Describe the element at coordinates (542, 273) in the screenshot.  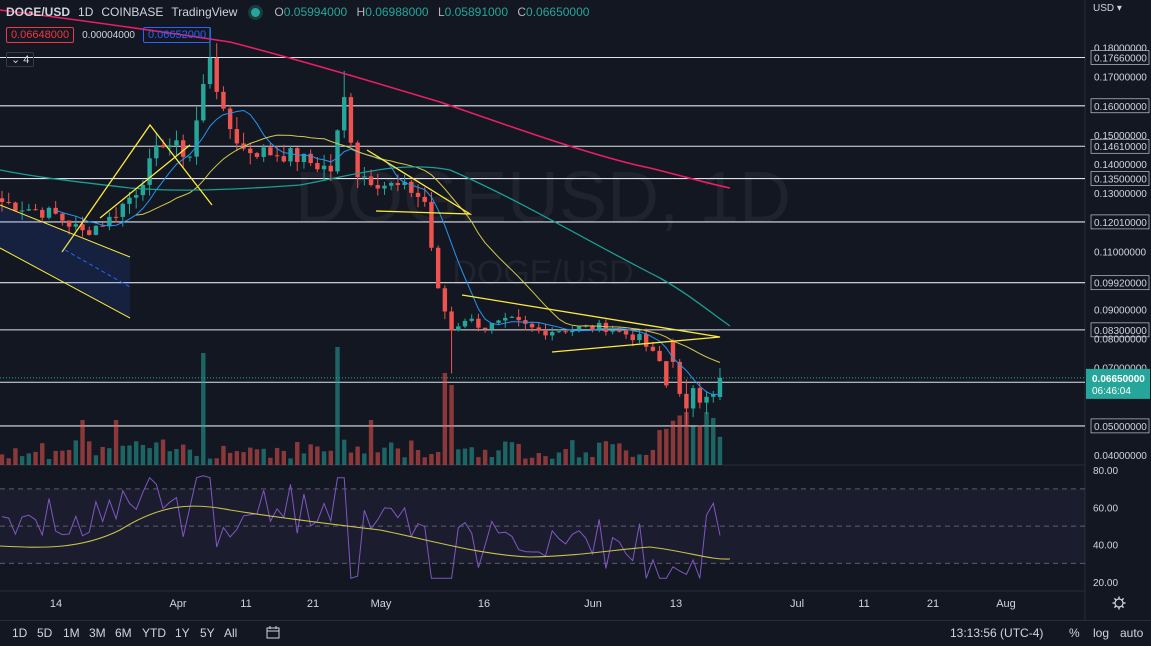
I see `watermark-pair: DOGE/USD` at that location.